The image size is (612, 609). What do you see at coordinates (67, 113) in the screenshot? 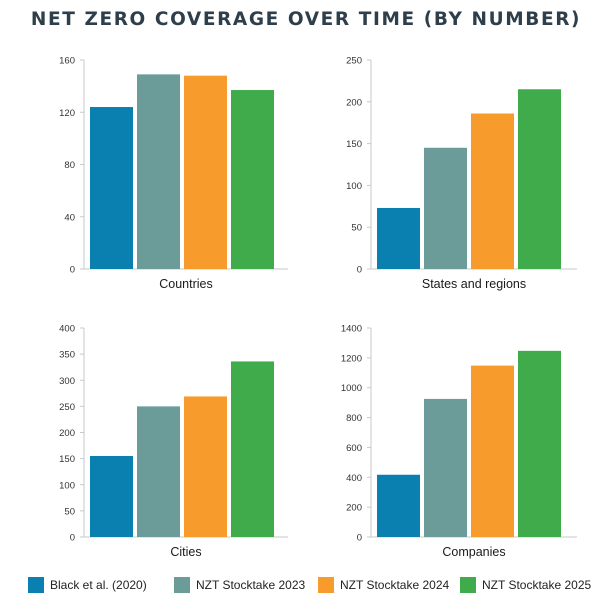
I see `y-tick-label: 120` at bounding box center [67, 113].